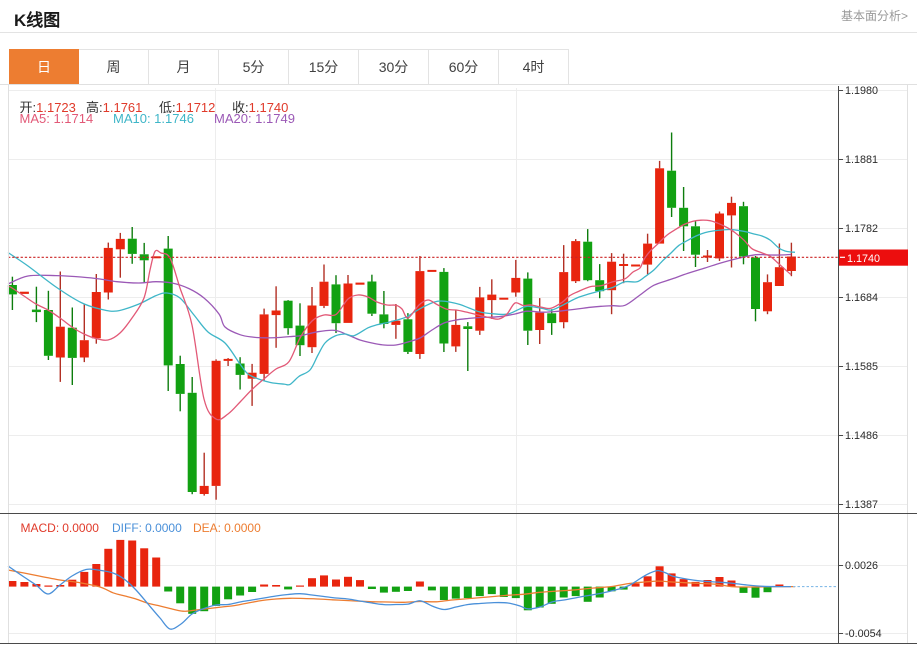 Image resolution: width=917 pixels, height=648 pixels. I want to click on svg-text: 1.1740, so click(863, 259).